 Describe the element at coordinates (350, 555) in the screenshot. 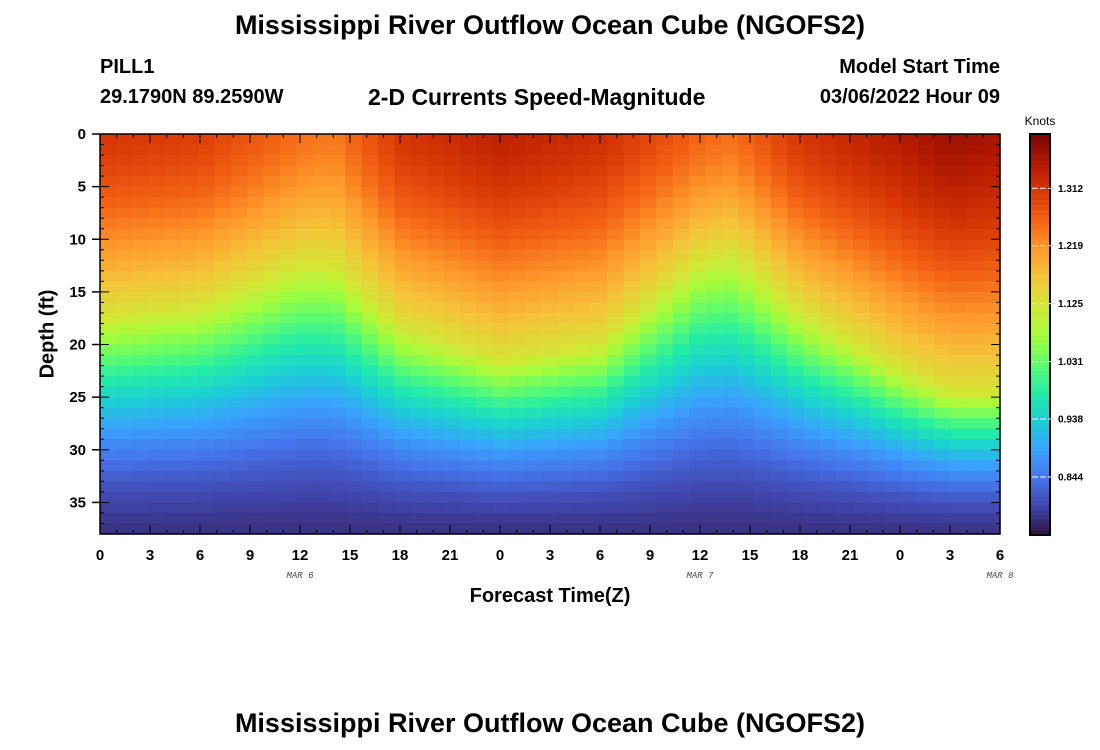

I see `x-tick-label: 15` at that location.